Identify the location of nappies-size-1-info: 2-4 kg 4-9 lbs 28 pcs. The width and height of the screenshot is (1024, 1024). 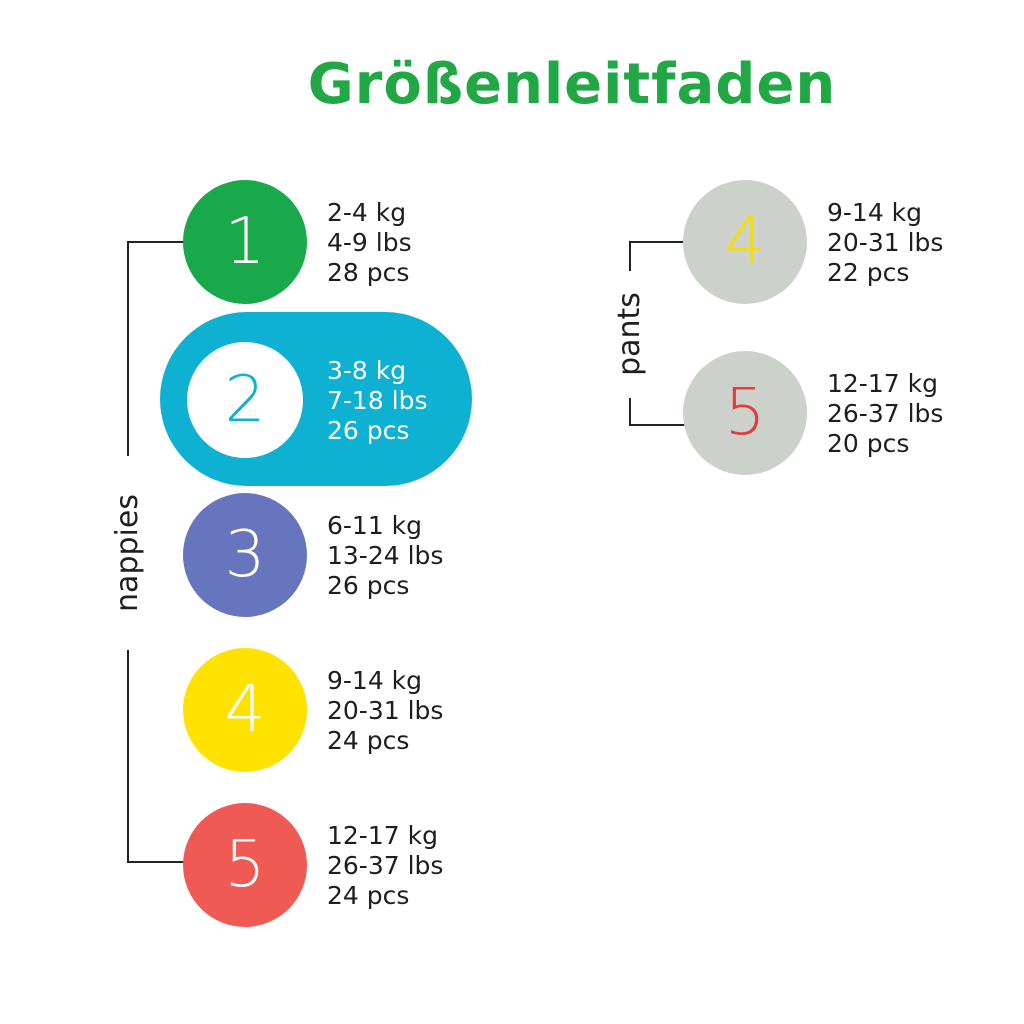
(369, 243).